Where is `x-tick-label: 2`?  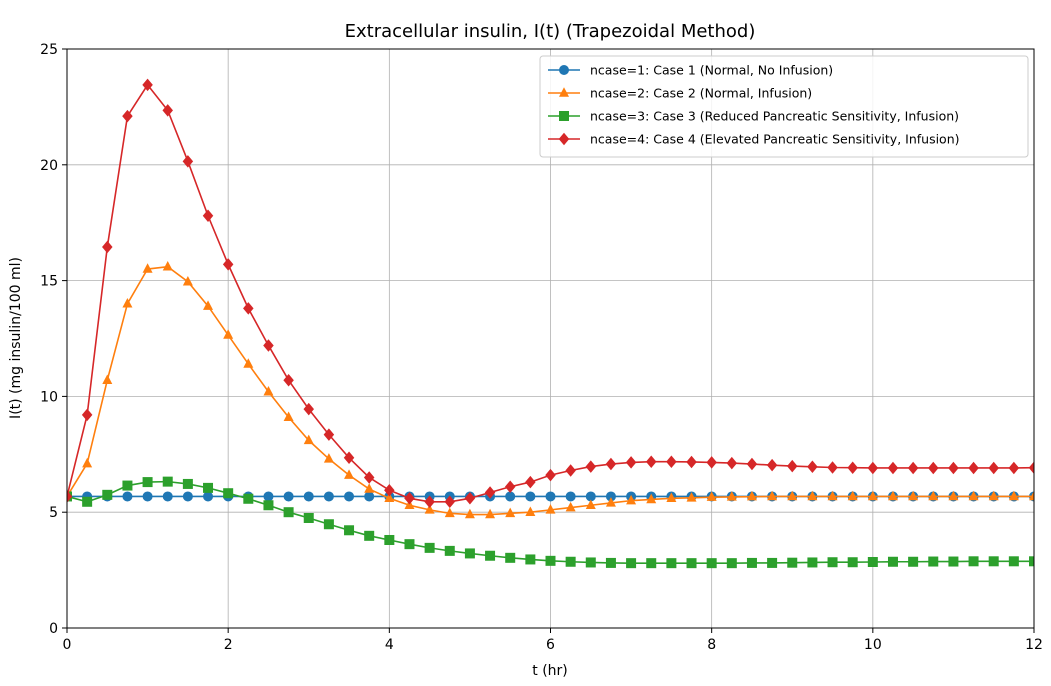
x-tick-label: 2 is located at coordinates (228, 645).